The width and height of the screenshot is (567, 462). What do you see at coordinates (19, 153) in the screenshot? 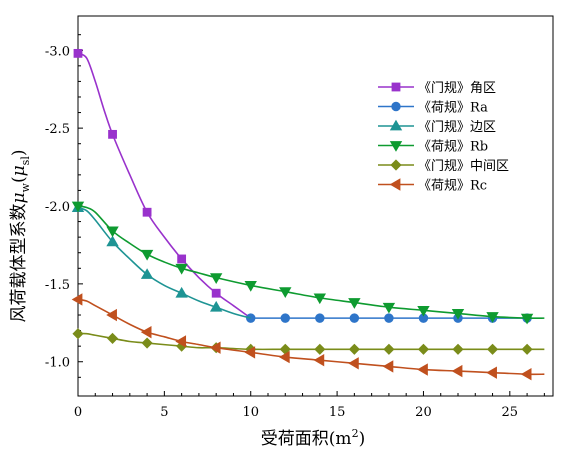
I see `y-axis-title-paren-close: )` at bounding box center [19, 153].